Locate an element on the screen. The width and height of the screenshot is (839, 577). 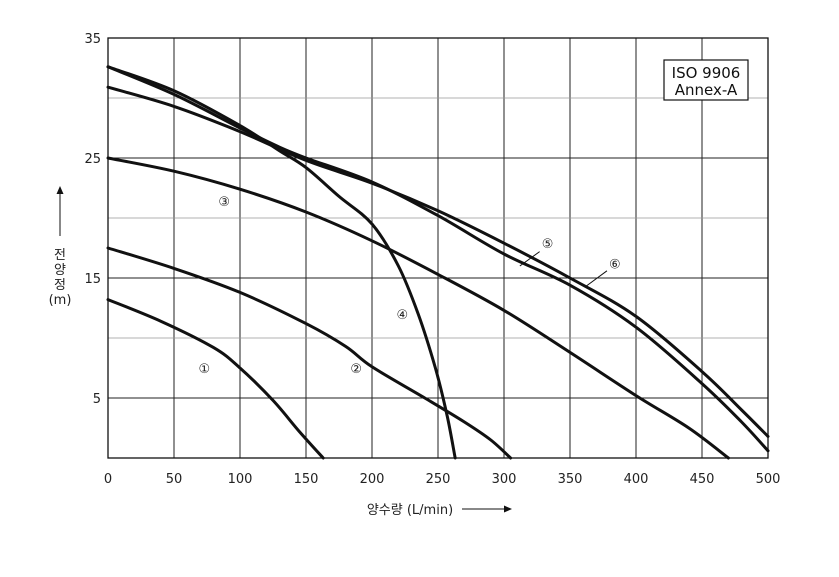
x-tick-label: 300 is located at coordinates (504, 479).